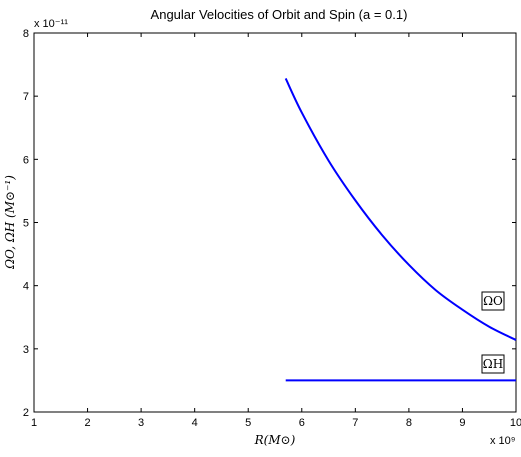  I want to click on y-tick-label: 4, so click(26, 287).